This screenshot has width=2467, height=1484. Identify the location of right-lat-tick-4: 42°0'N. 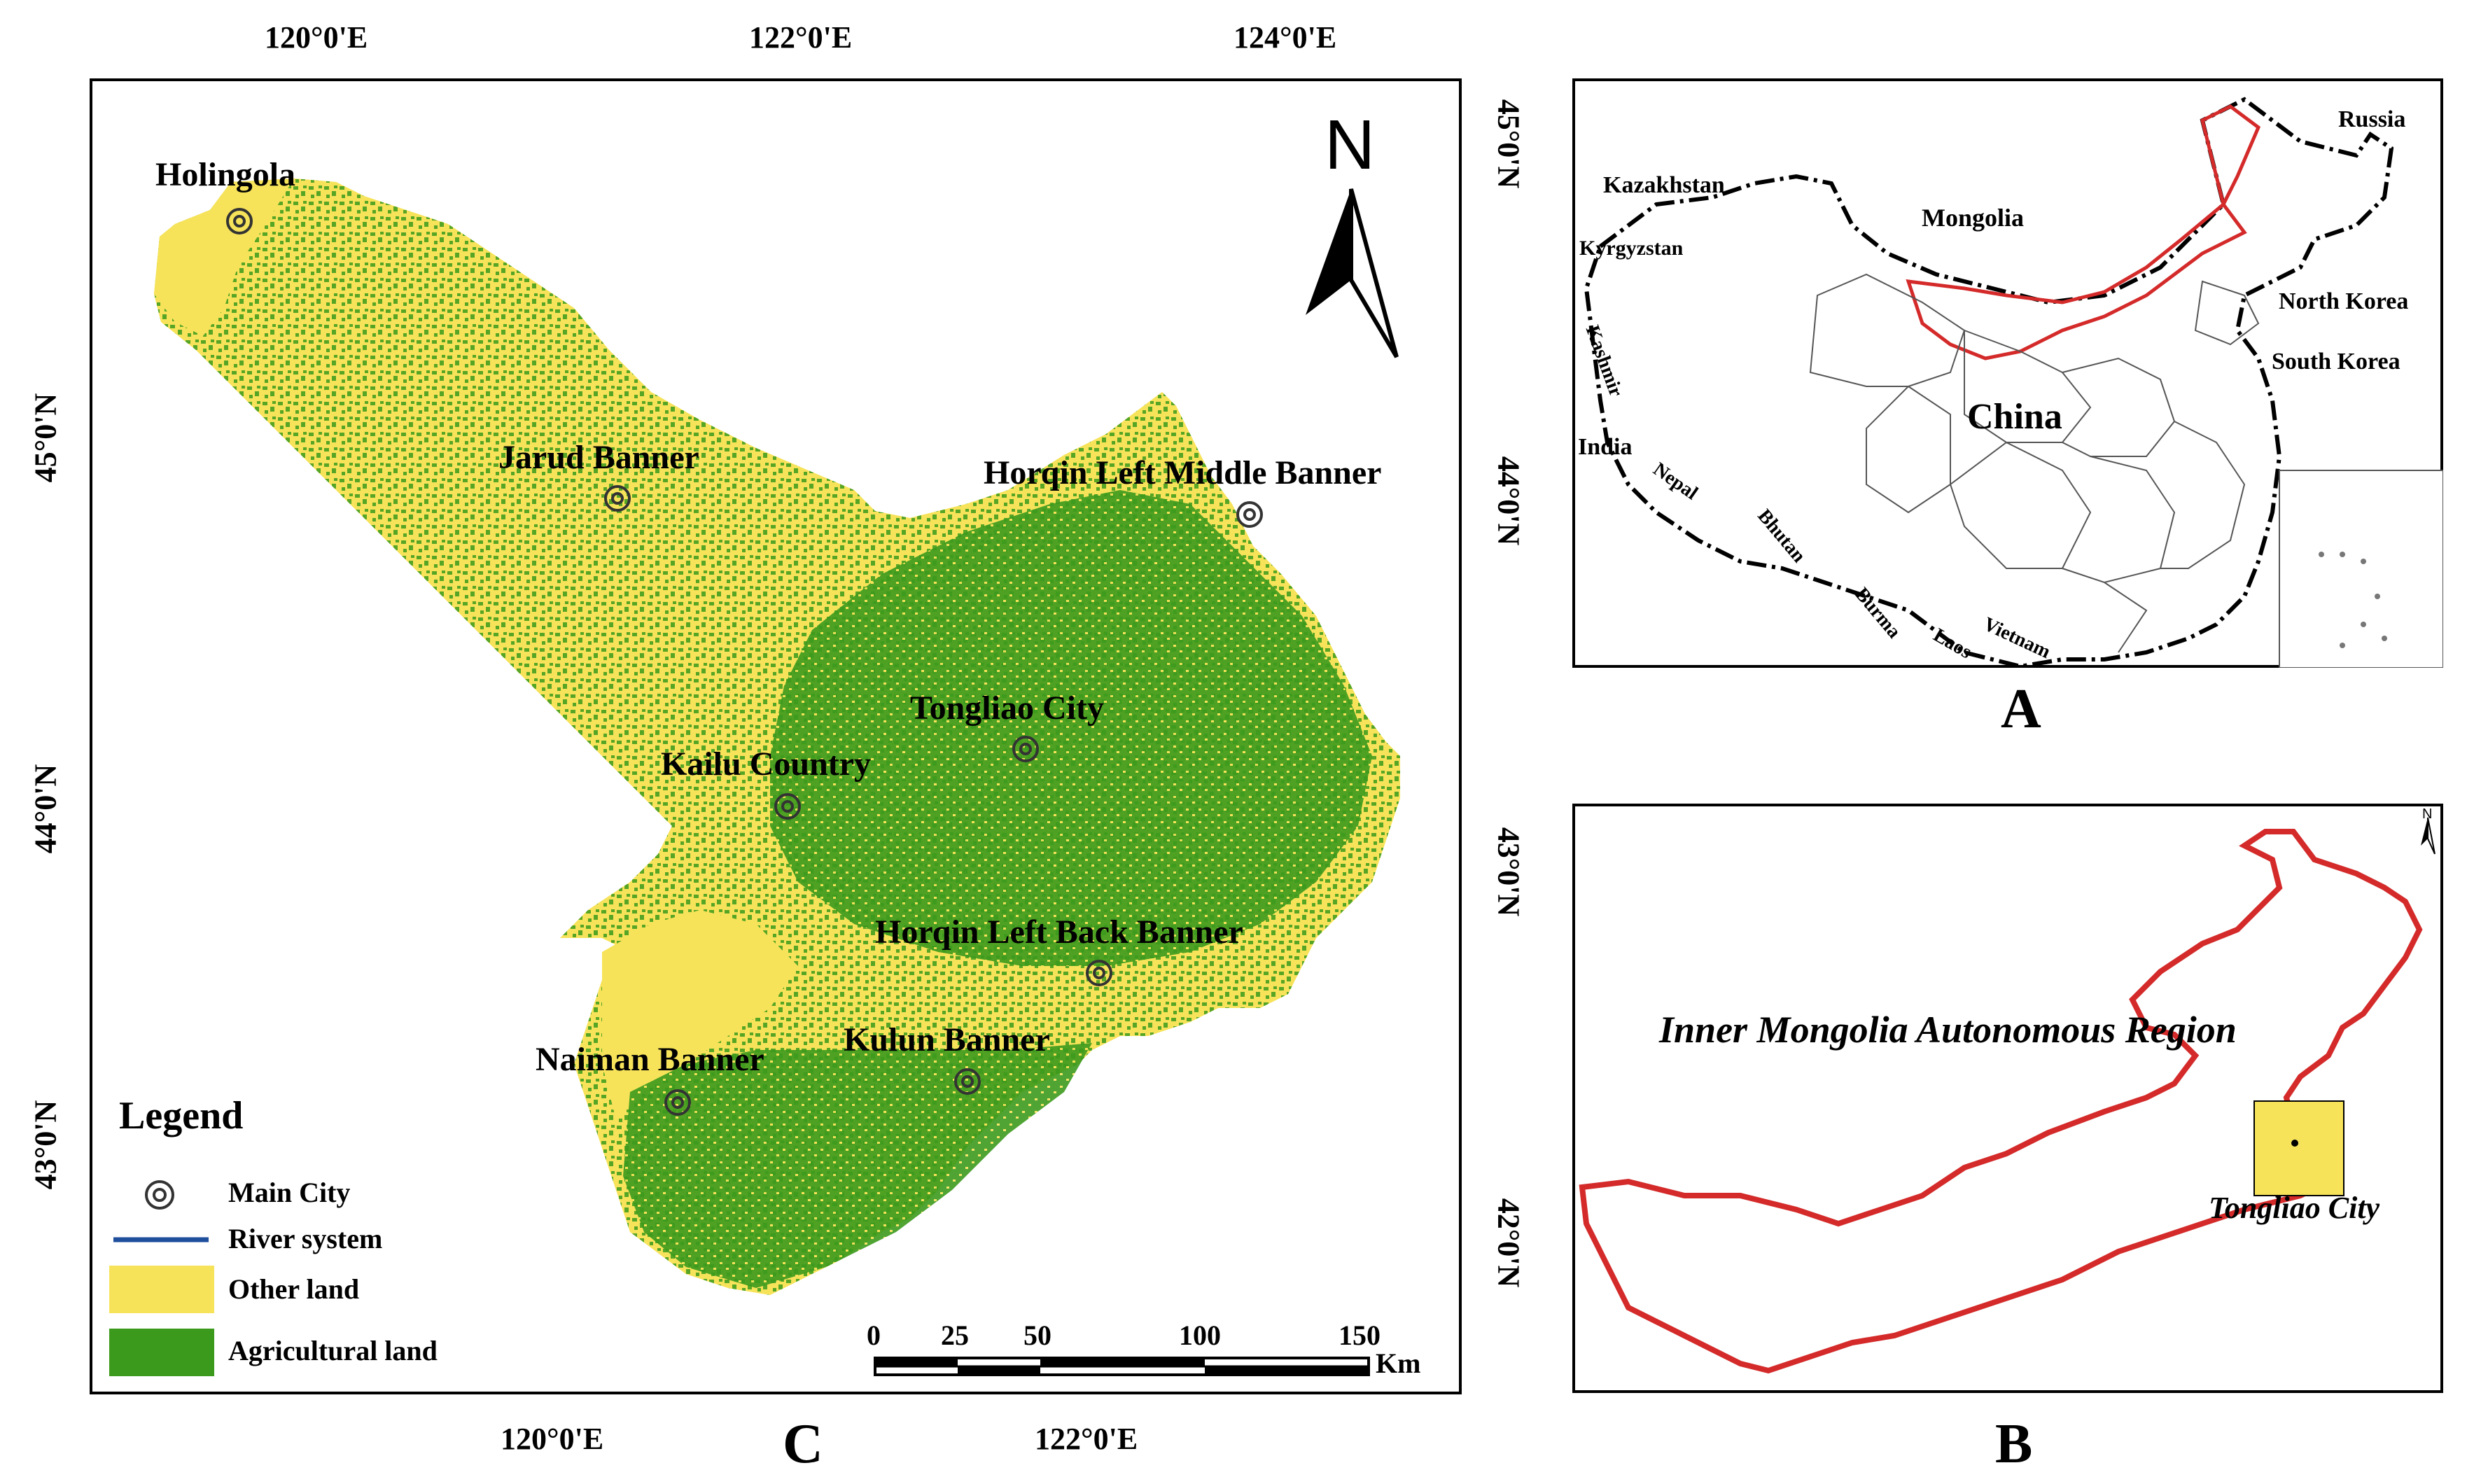
(1509, 1243).